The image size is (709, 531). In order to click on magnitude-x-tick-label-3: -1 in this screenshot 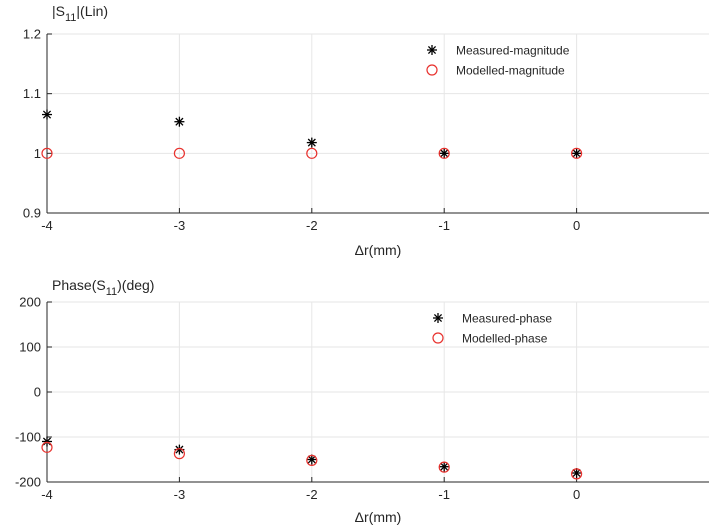, I will do `click(444, 225)`.